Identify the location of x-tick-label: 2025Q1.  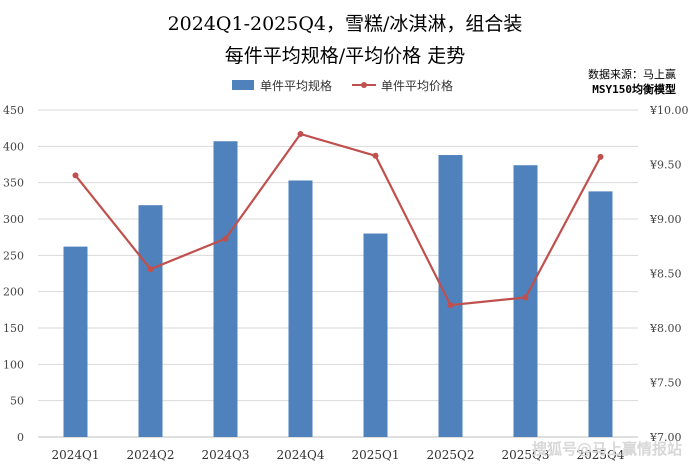
(375, 455).